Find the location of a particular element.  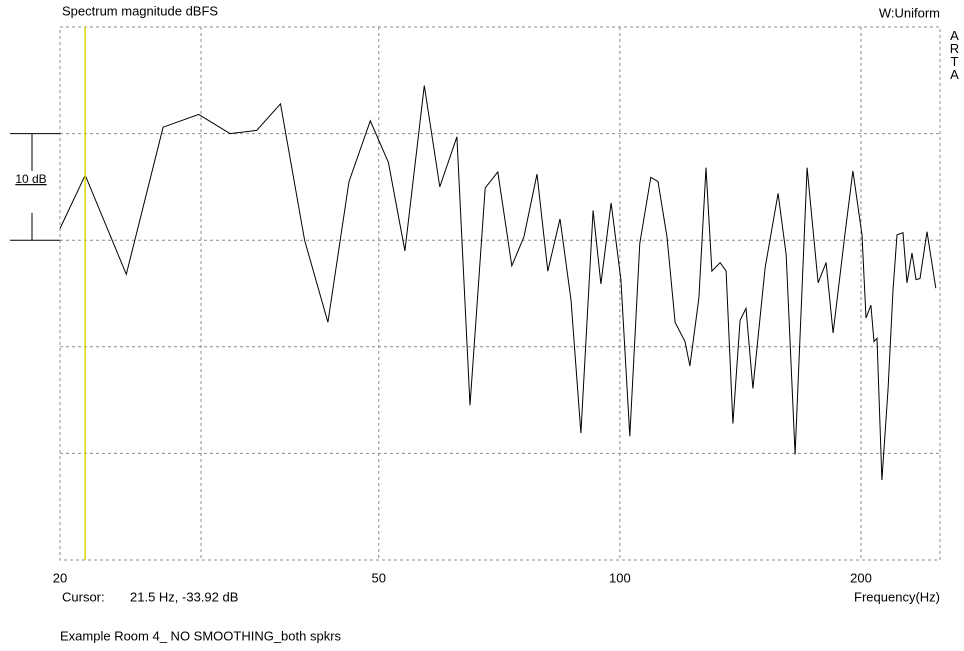

chart-title: Spectrum magnitude dBFS is located at coordinates (140, 10).